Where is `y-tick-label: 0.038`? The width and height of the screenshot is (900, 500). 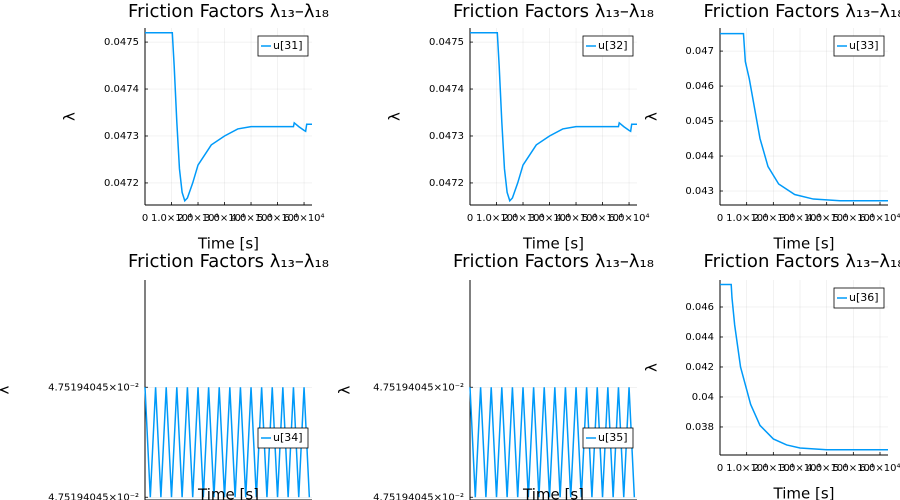
y-tick-label: 0.038 is located at coordinates (699, 427).